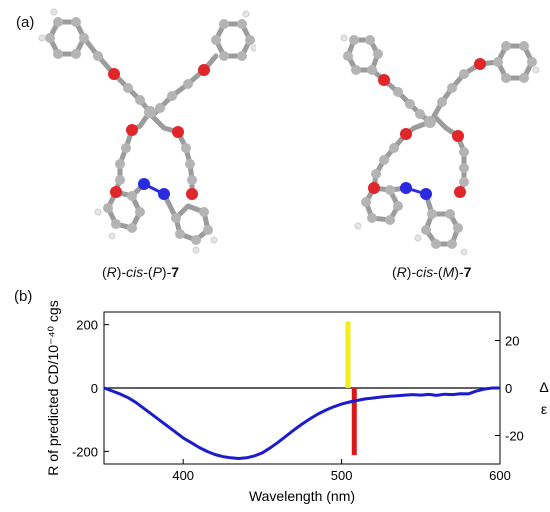 The height and width of the screenshot is (512, 550). What do you see at coordinates (183, 475) in the screenshot?
I see `x-tick-label-400: 400` at bounding box center [183, 475].